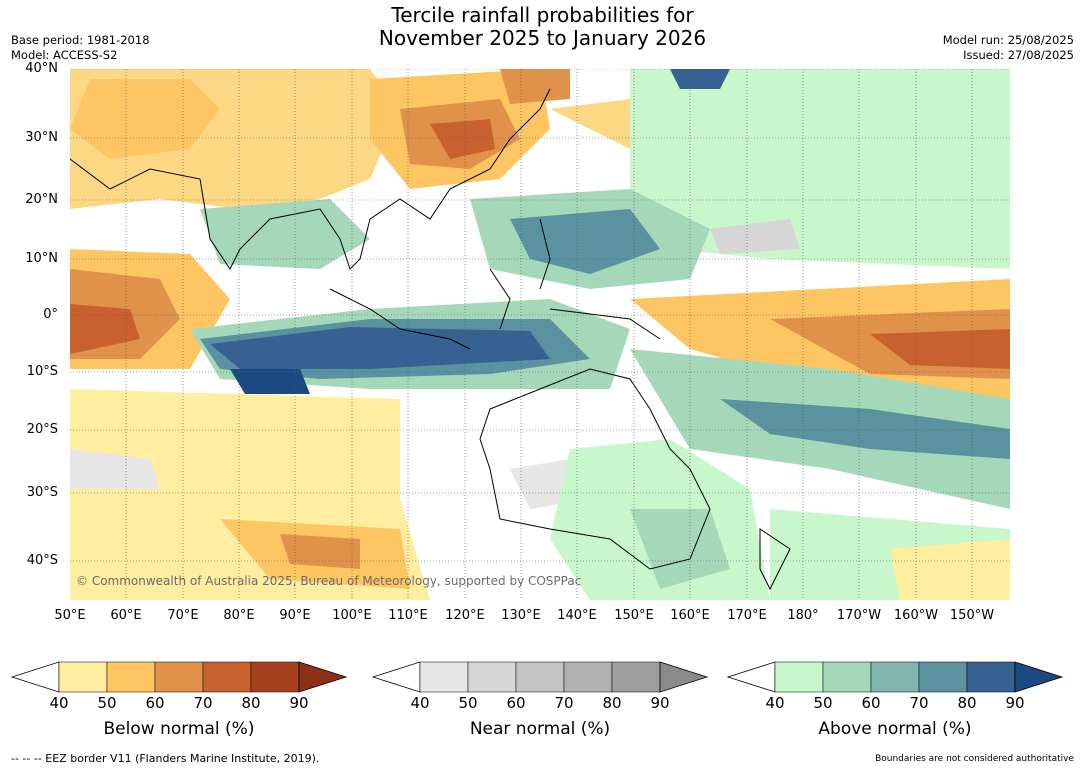 The height and width of the screenshot is (770, 1085). I want to click on above-normal-sw-pacific-core, so click(865, 429).